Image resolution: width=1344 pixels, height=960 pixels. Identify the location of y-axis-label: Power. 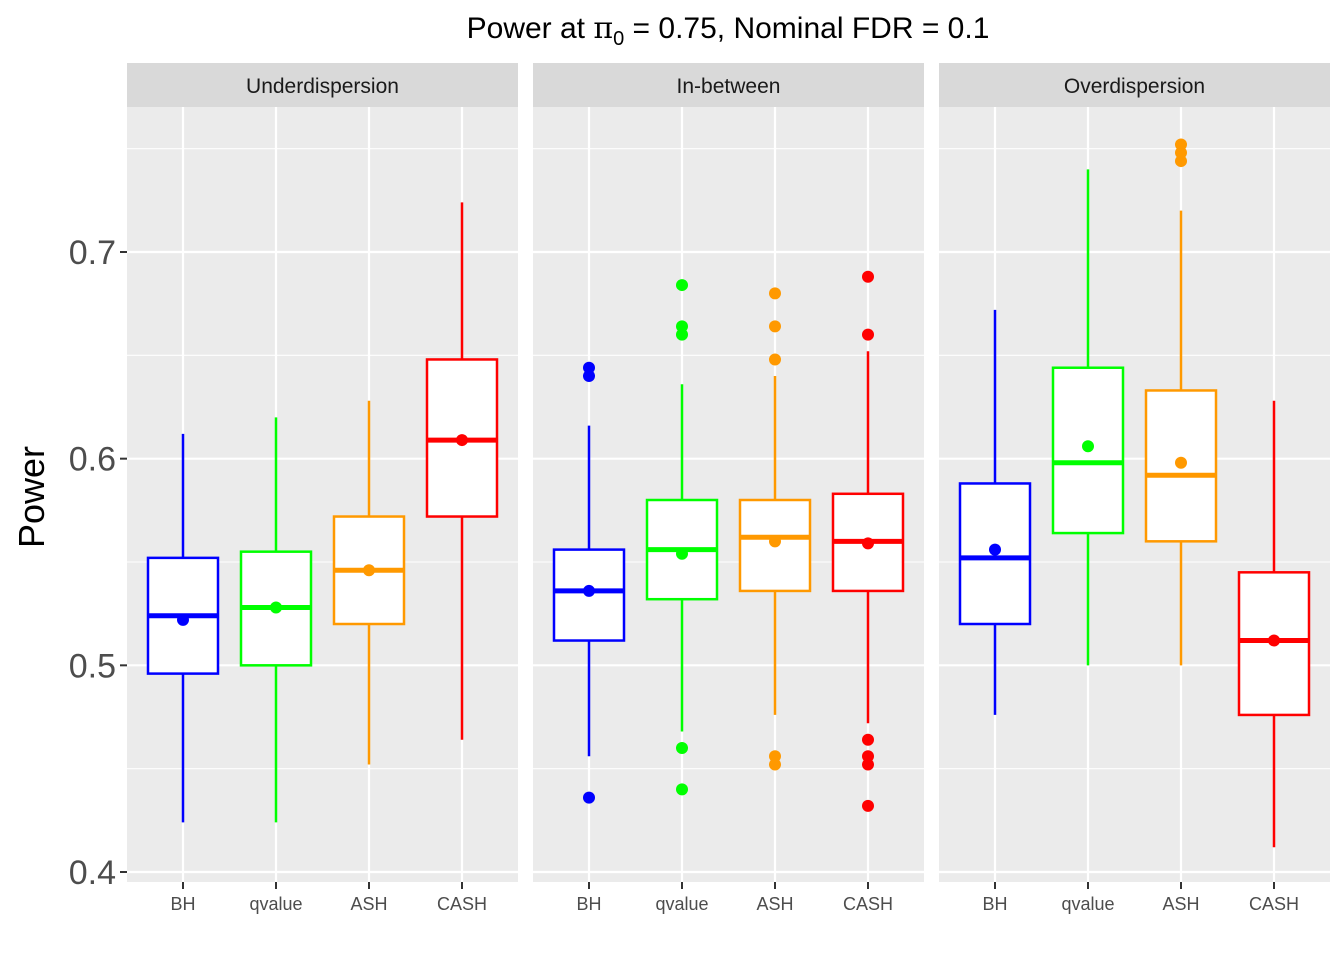
(31, 497).